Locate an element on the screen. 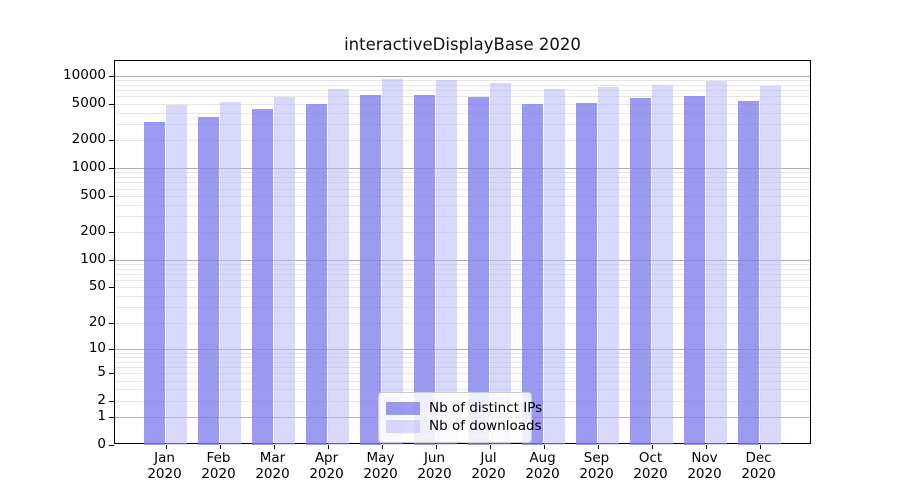  month-label: Aug 2020 is located at coordinates (543, 466).